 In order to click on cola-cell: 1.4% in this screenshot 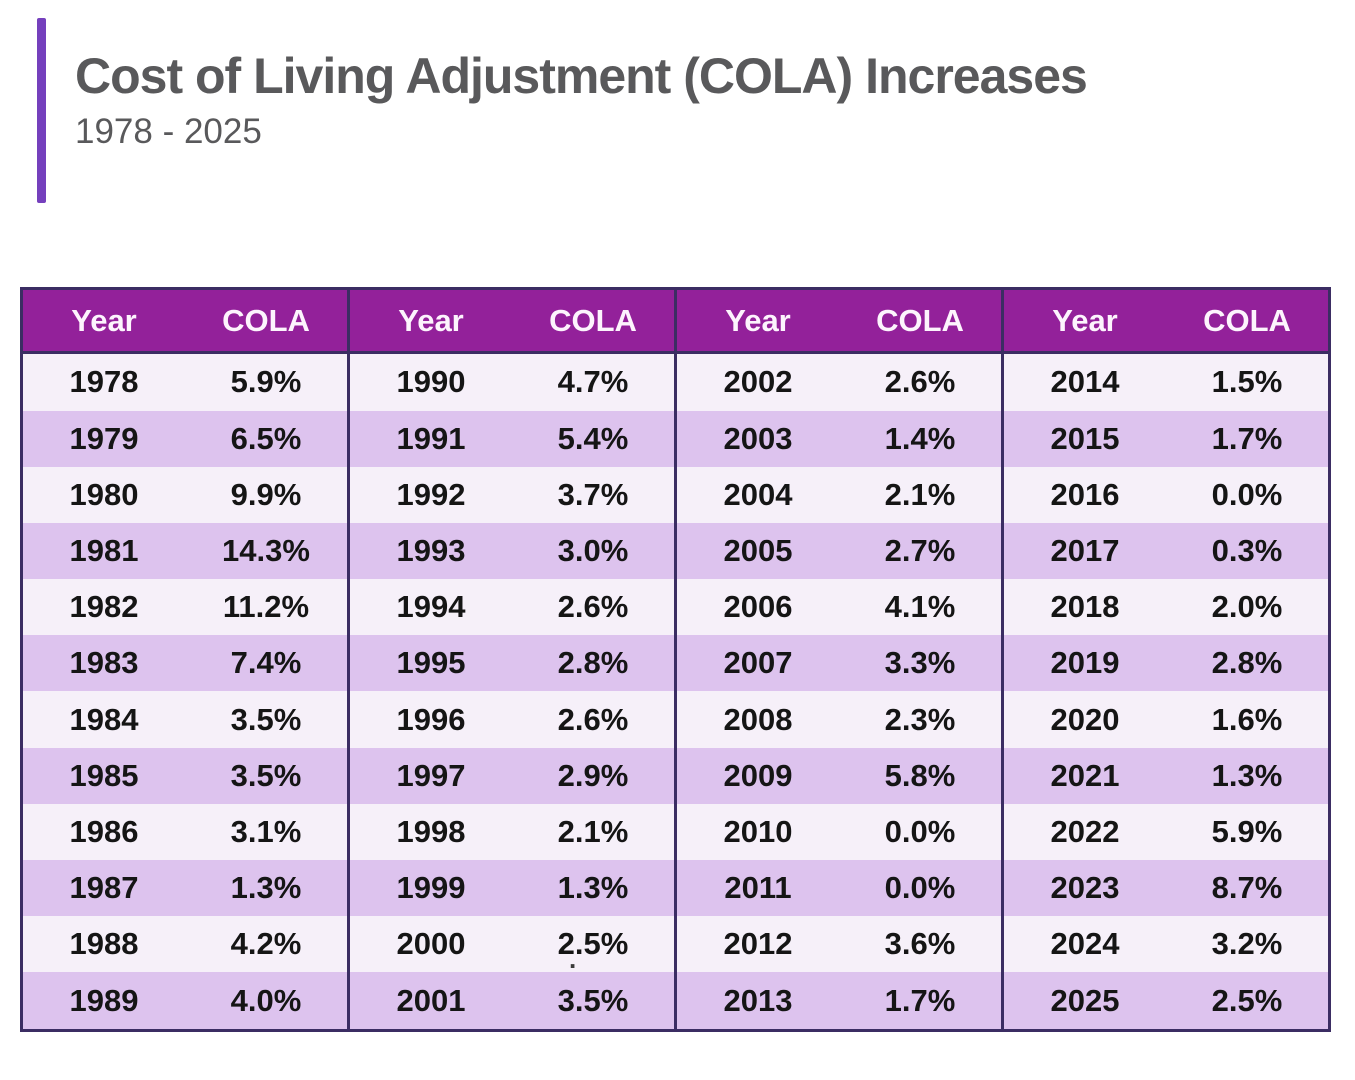, I will do `click(920, 438)`.